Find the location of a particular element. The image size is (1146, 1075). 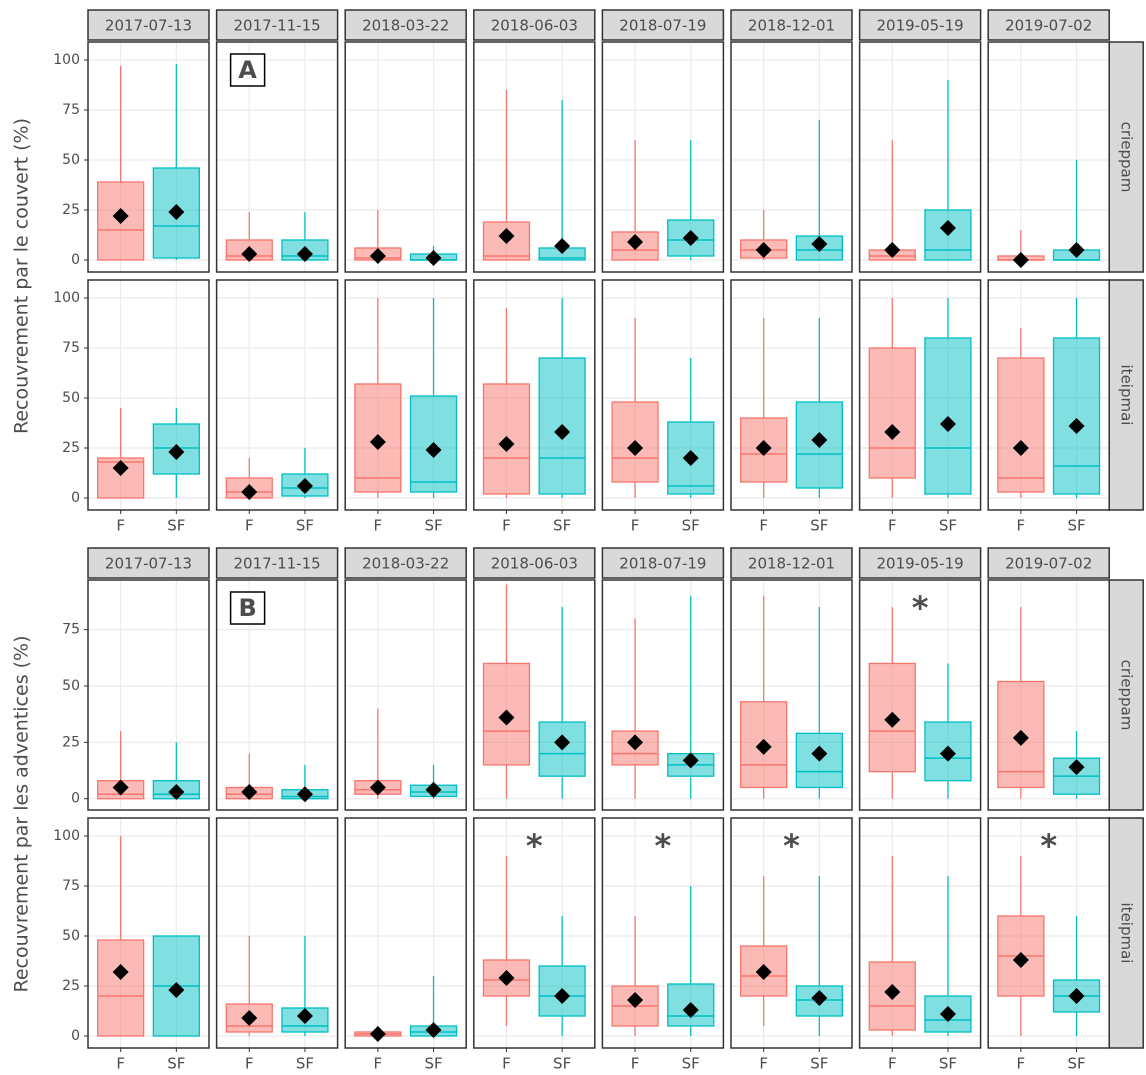

strip-label: 2019-07-02 is located at coordinates (1048, 26).